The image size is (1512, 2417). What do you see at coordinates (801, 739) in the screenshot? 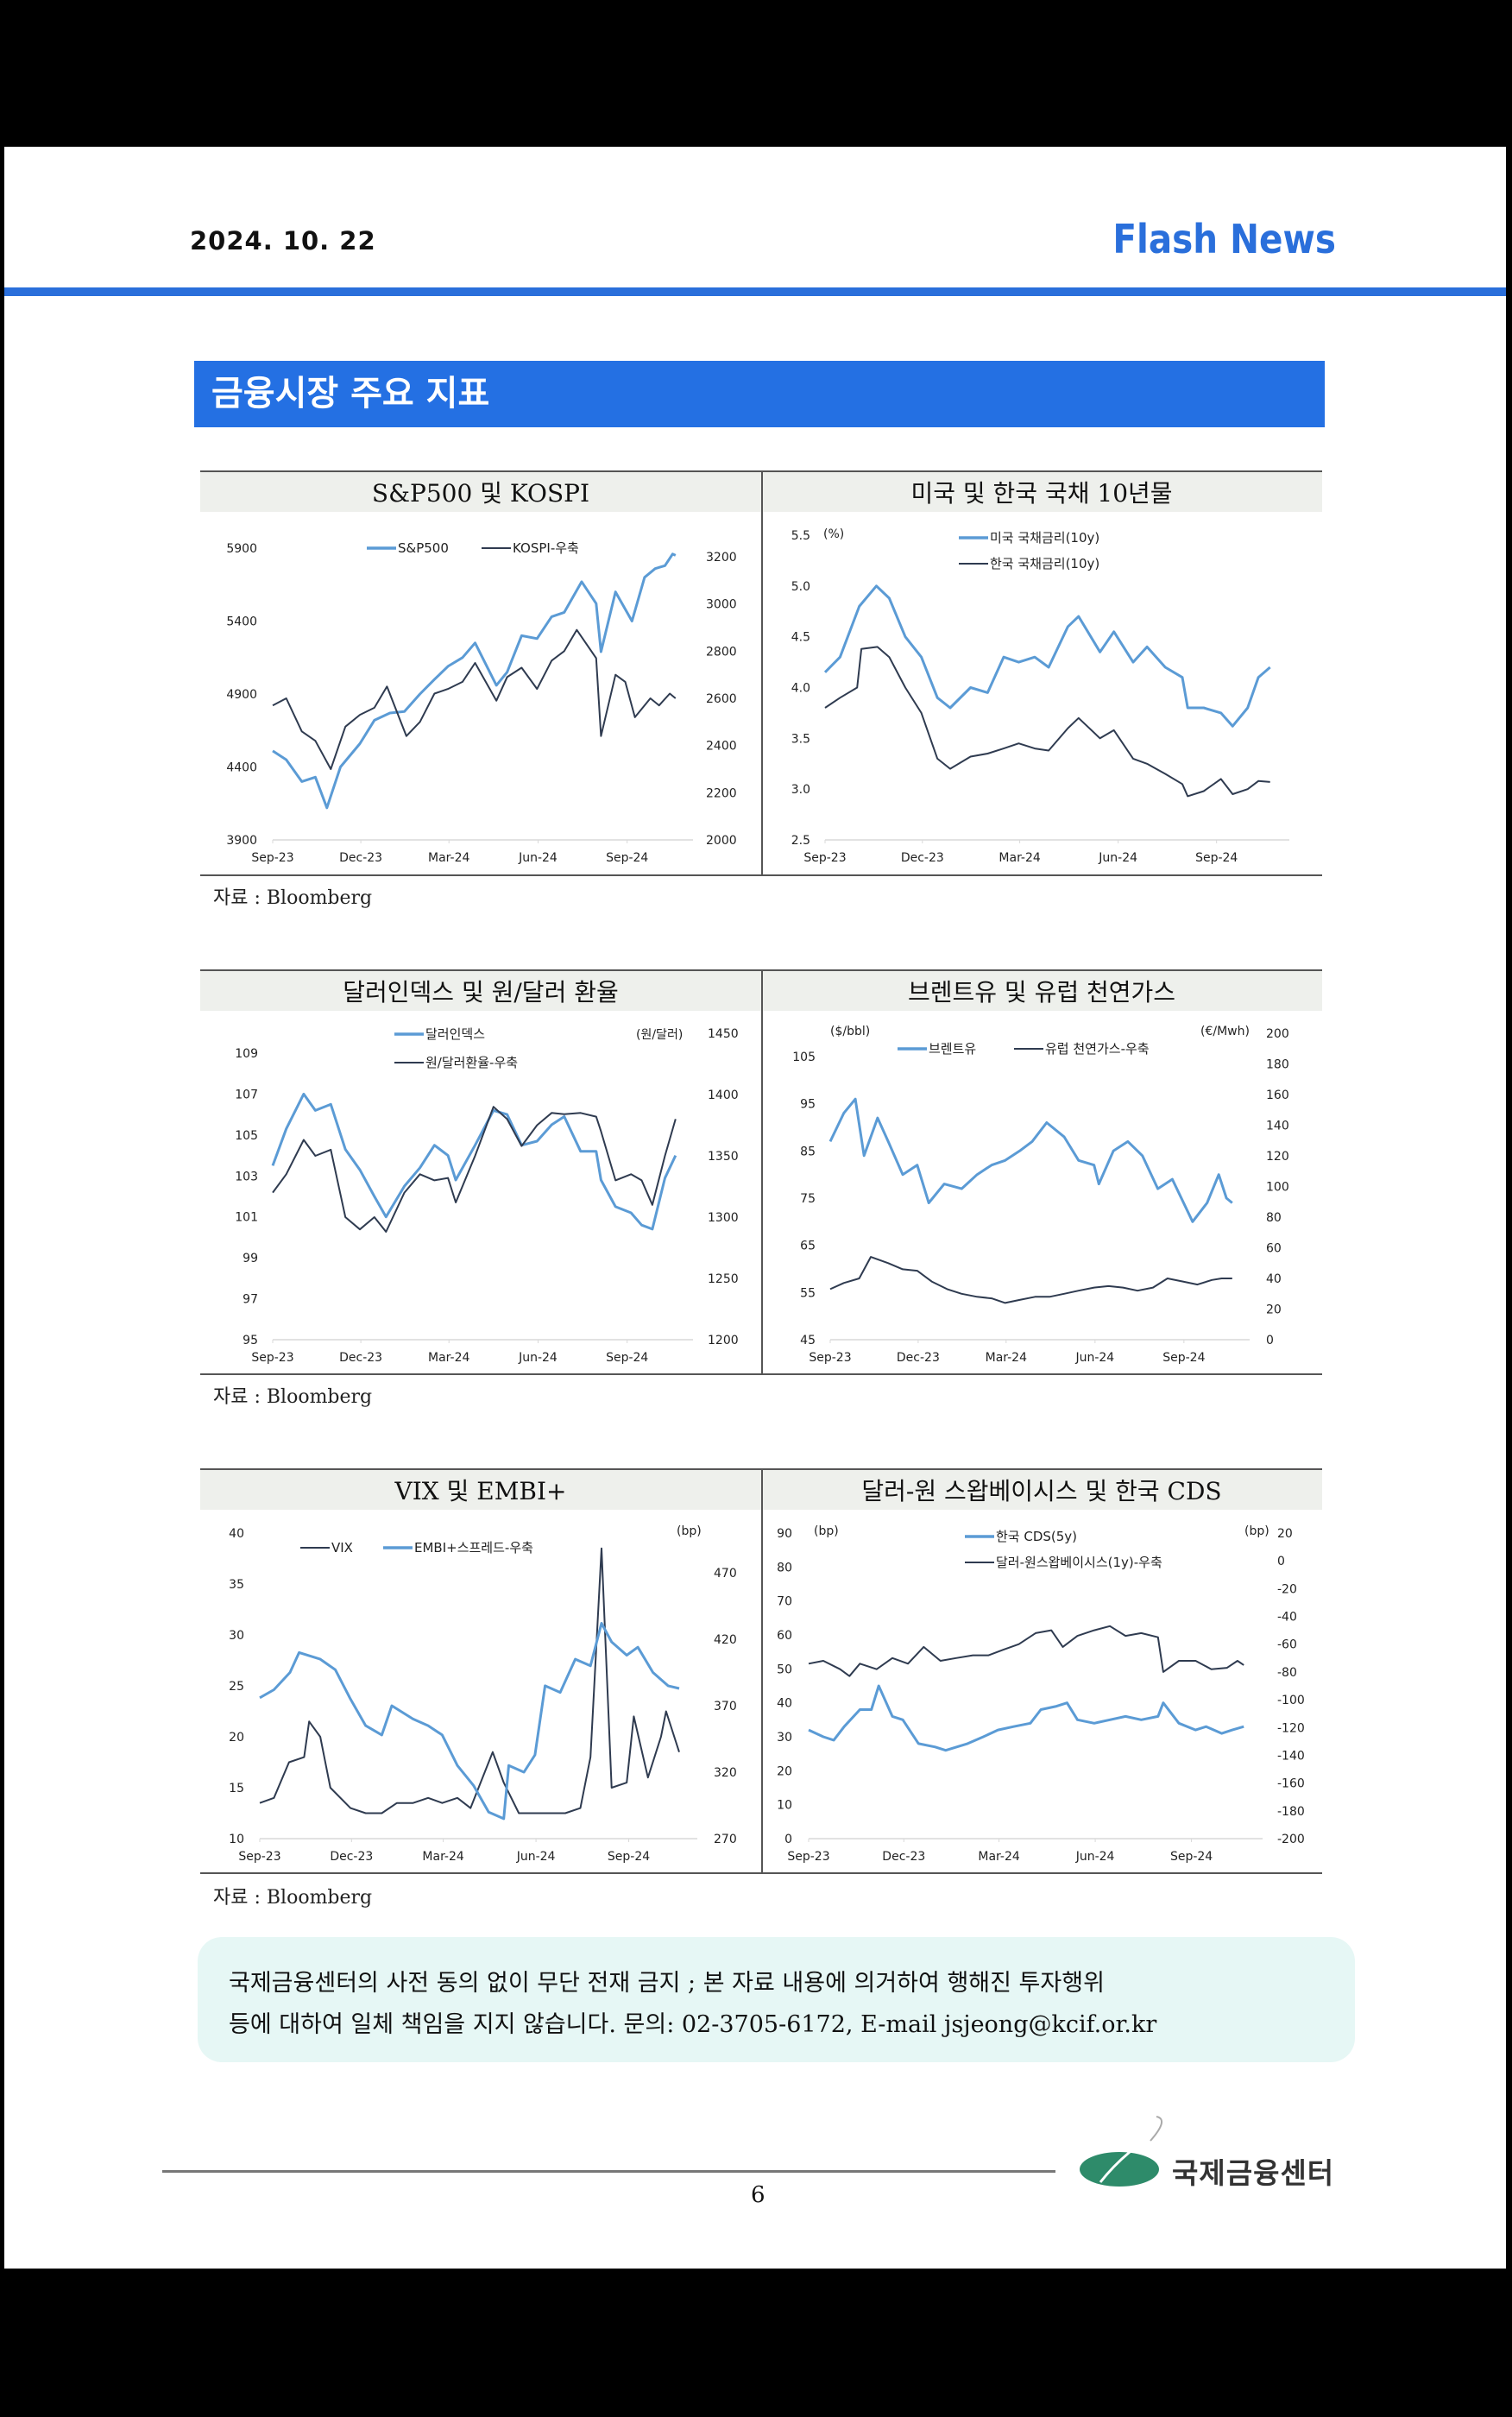
I see `y-left-tick-label: 3.5` at bounding box center [801, 739].